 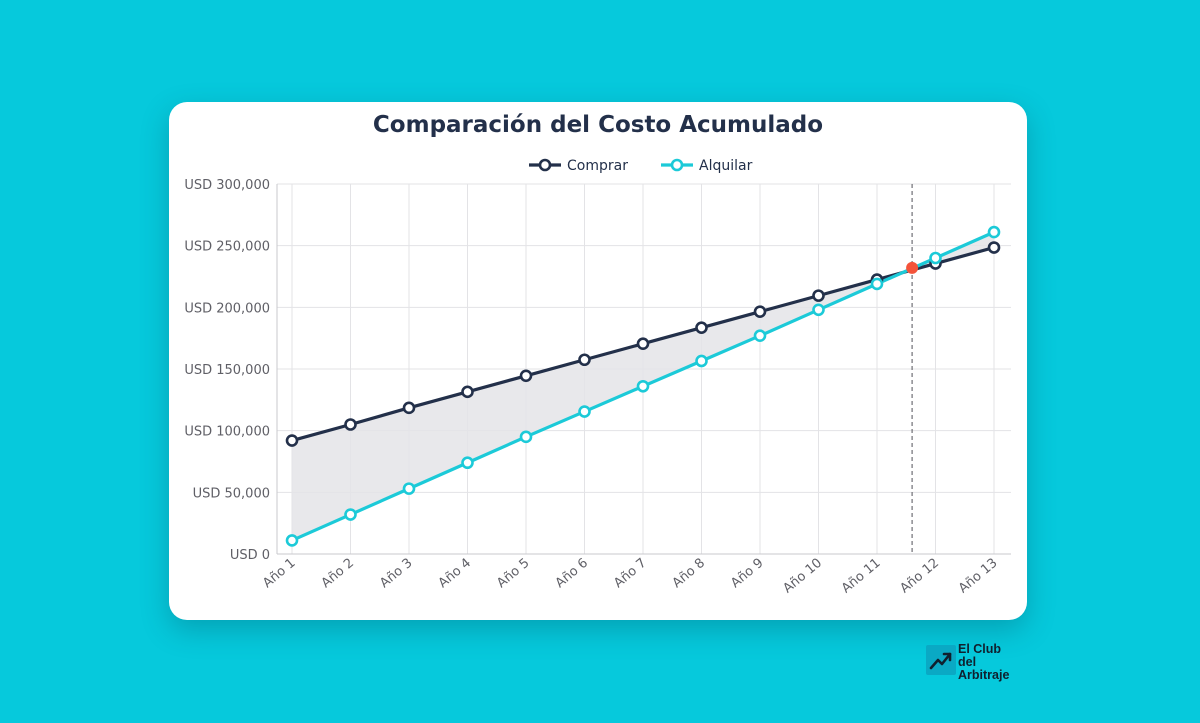 What do you see at coordinates (967, 662) in the screenshot?
I see `brand-line-2: del` at bounding box center [967, 662].